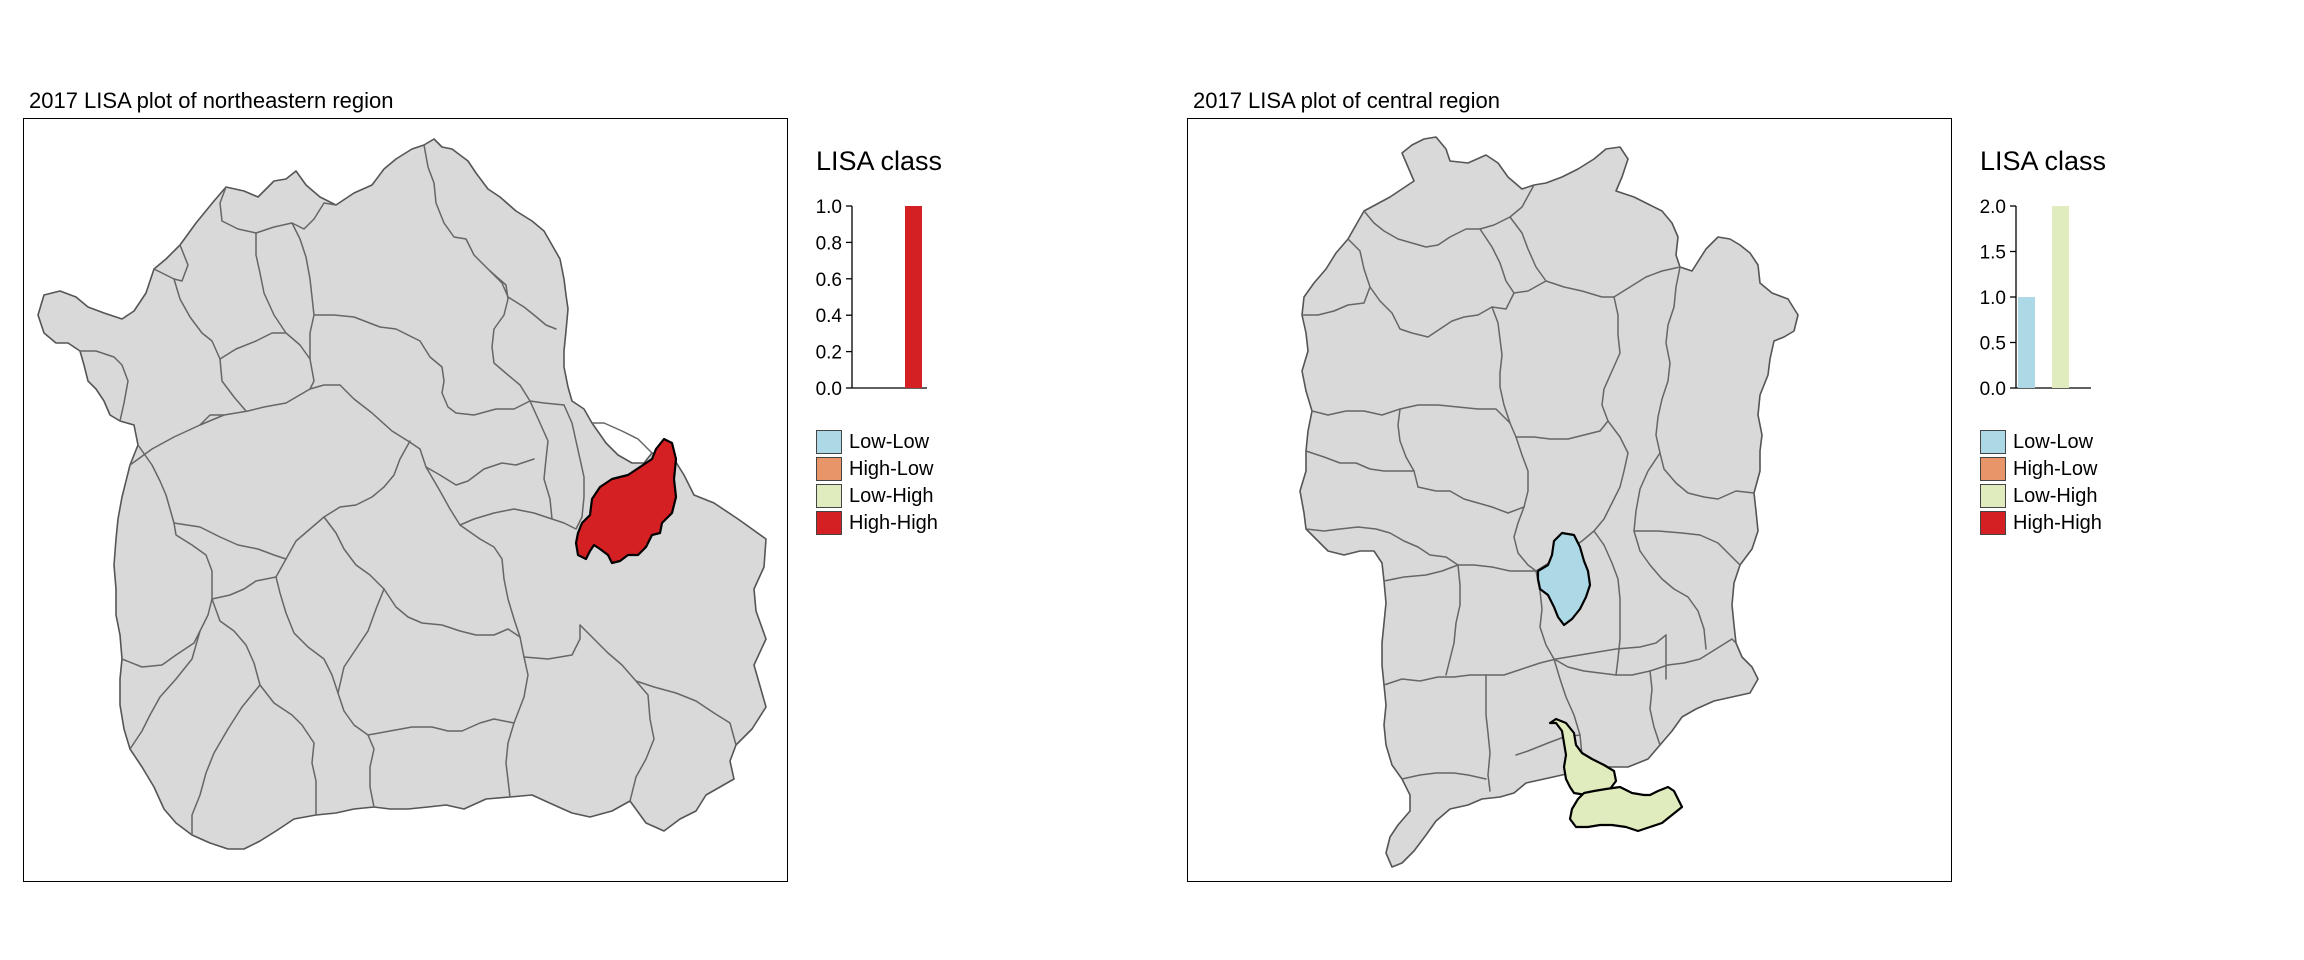 The height and width of the screenshot is (960, 2304). Describe the element at coordinates (626, 501) in the screenshot. I see `high-high-region` at that location.